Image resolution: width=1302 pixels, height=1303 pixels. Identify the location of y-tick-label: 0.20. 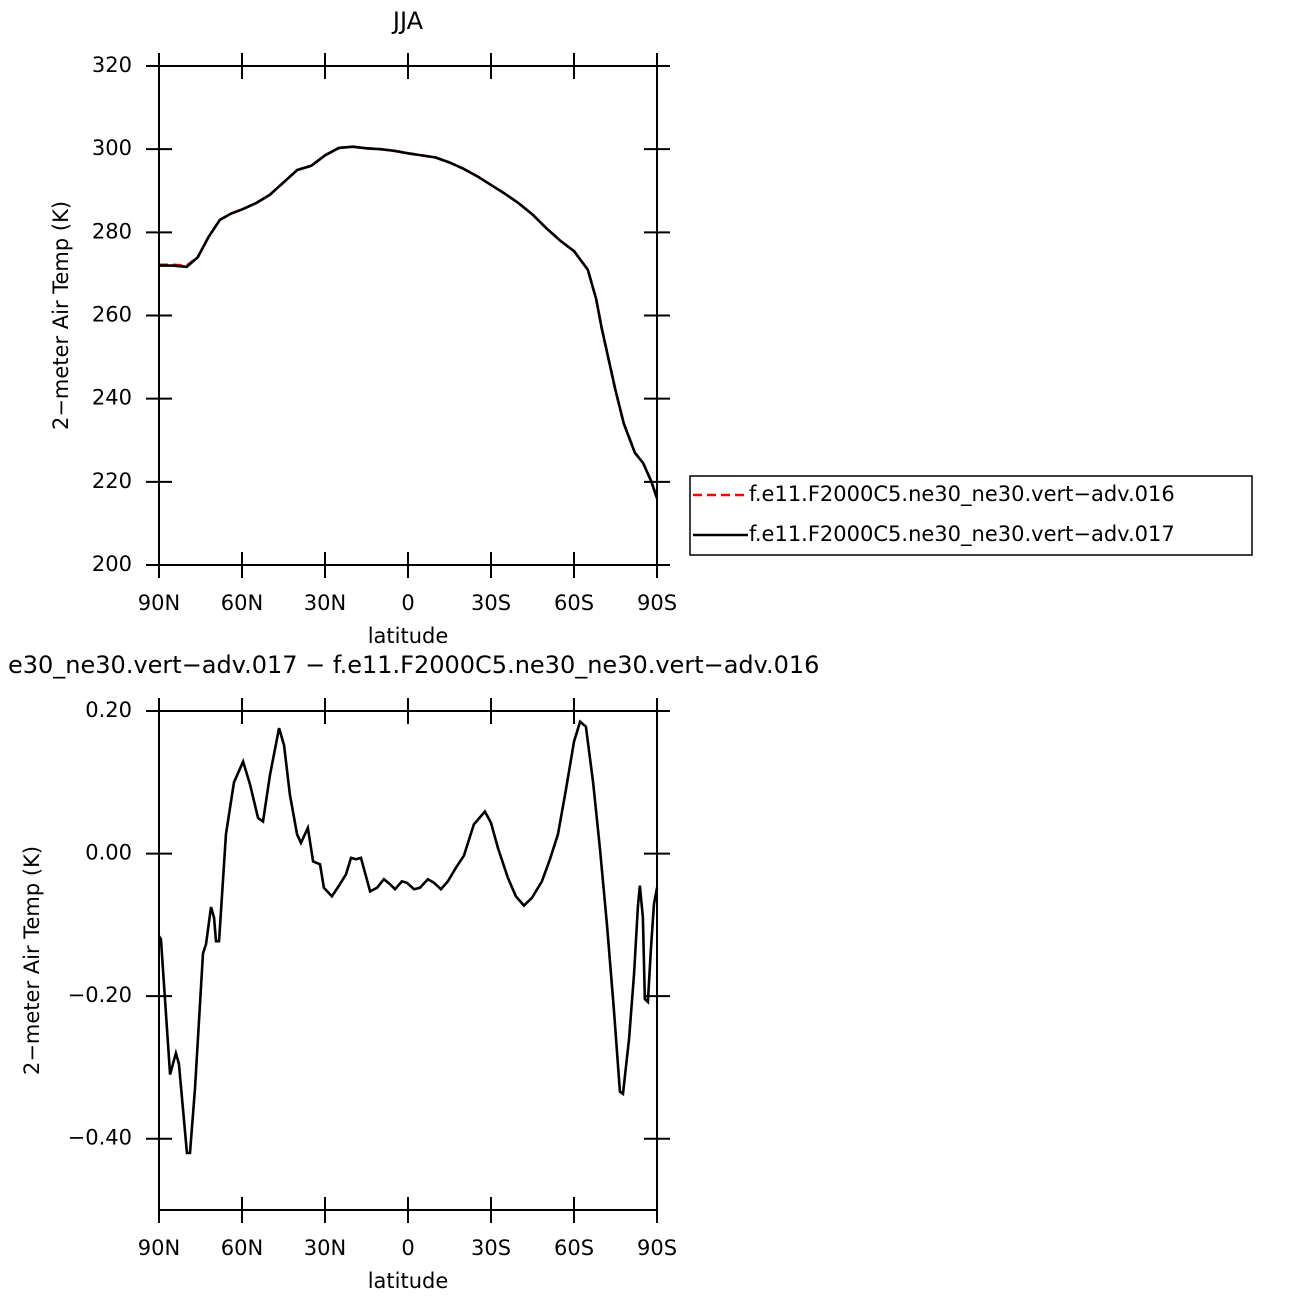
(108, 710).